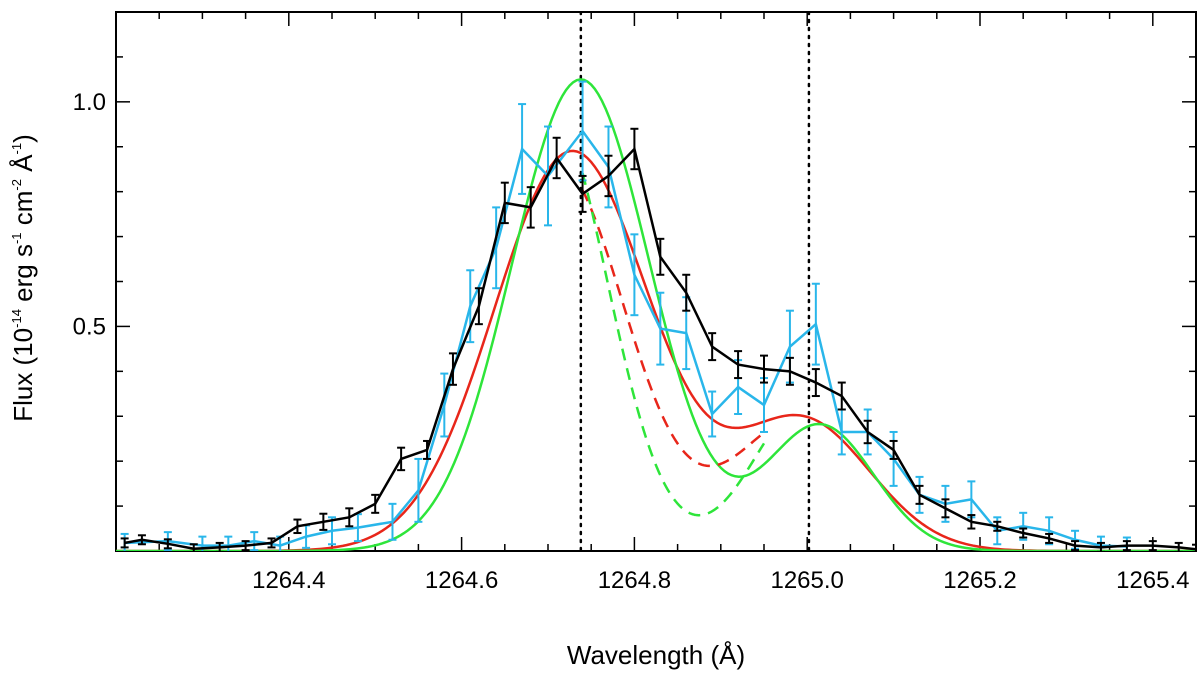 This screenshot has width=1200, height=675. Describe the element at coordinates (634, 580) in the screenshot. I see `x-tick-label: 1264.8` at that location.